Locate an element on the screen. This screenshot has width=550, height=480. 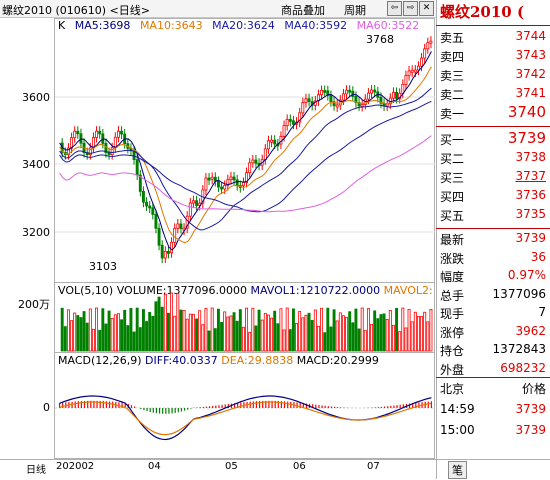
period-button: 周期 is located at coordinates (355, 10).